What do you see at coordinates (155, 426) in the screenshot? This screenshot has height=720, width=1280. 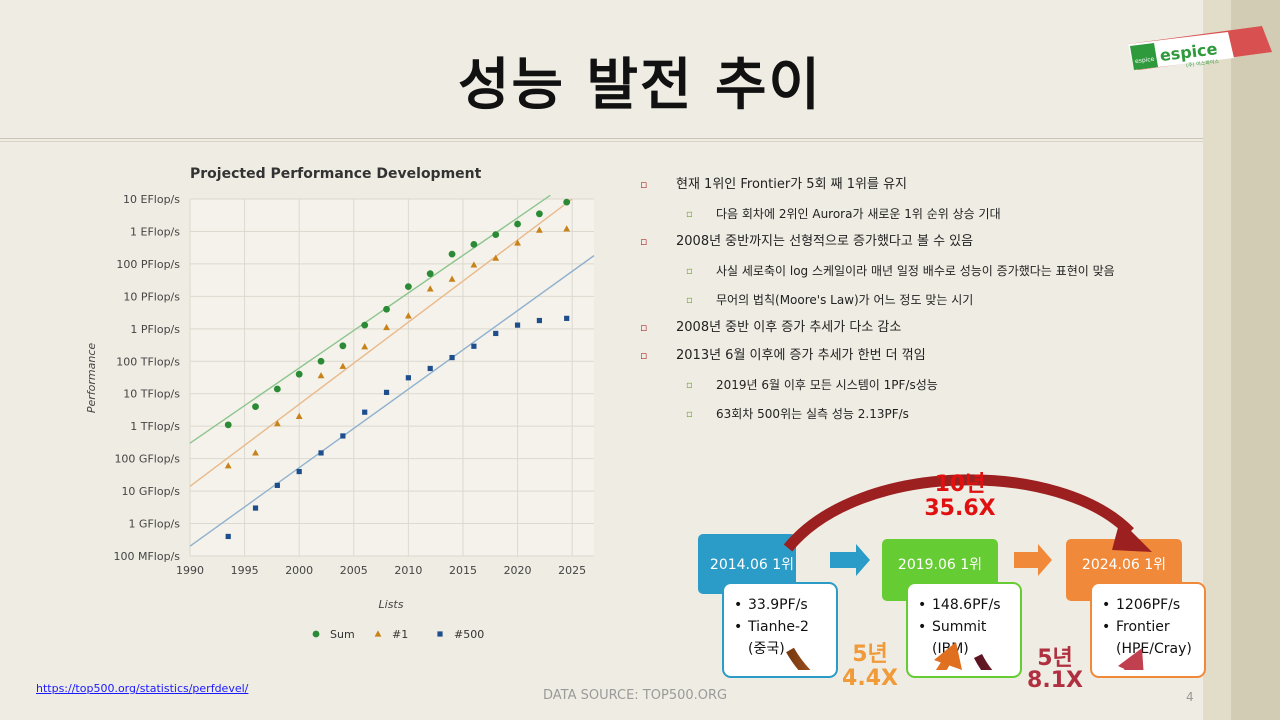 I see `chart-y-tick-label: 1 TFlop/s` at bounding box center [155, 426].